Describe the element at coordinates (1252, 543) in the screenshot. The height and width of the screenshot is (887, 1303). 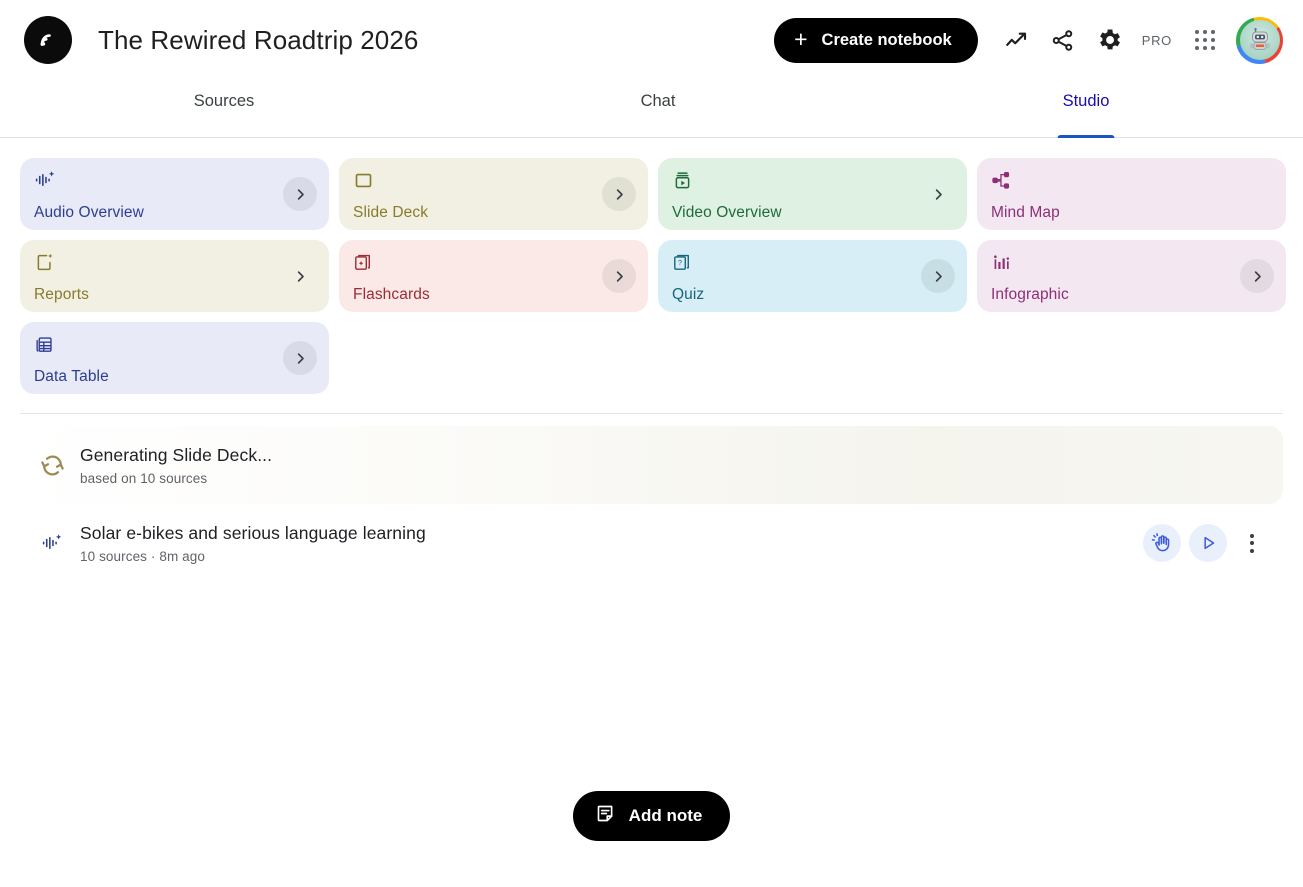
I see `more-options-icon` at that location.